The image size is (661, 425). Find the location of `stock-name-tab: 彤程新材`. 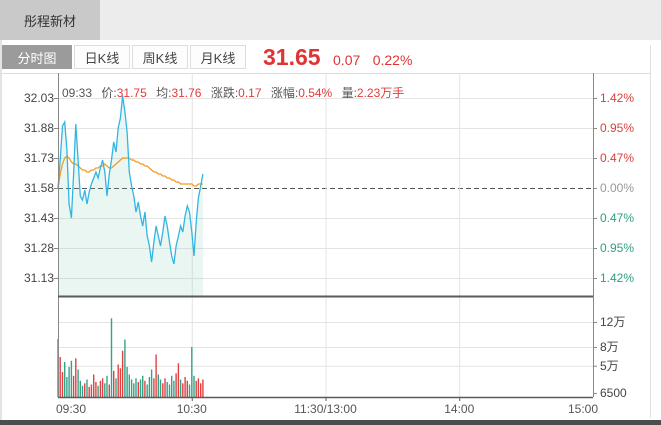

stock-name-tab: 彤程新材 is located at coordinates (50, 20).